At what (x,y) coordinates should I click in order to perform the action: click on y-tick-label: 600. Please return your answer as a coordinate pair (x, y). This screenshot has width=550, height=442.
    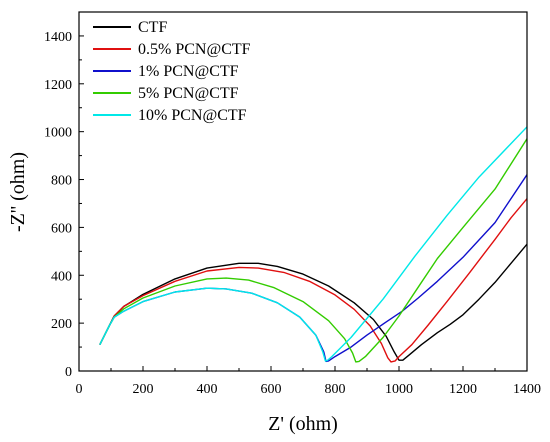
    Looking at the image, I should click on (61, 228).